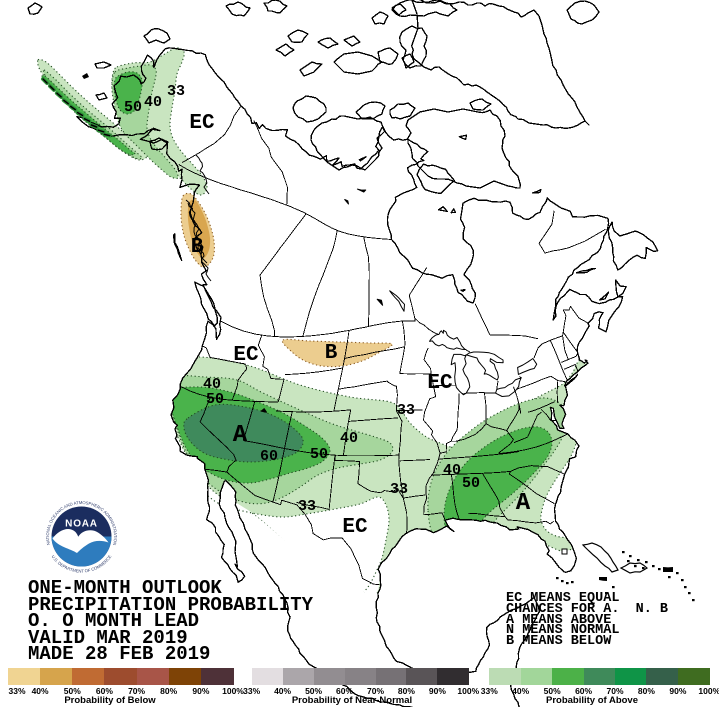 The width and height of the screenshot is (719, 707). I want to click on svg-text: NOAA, so click(81, 524).